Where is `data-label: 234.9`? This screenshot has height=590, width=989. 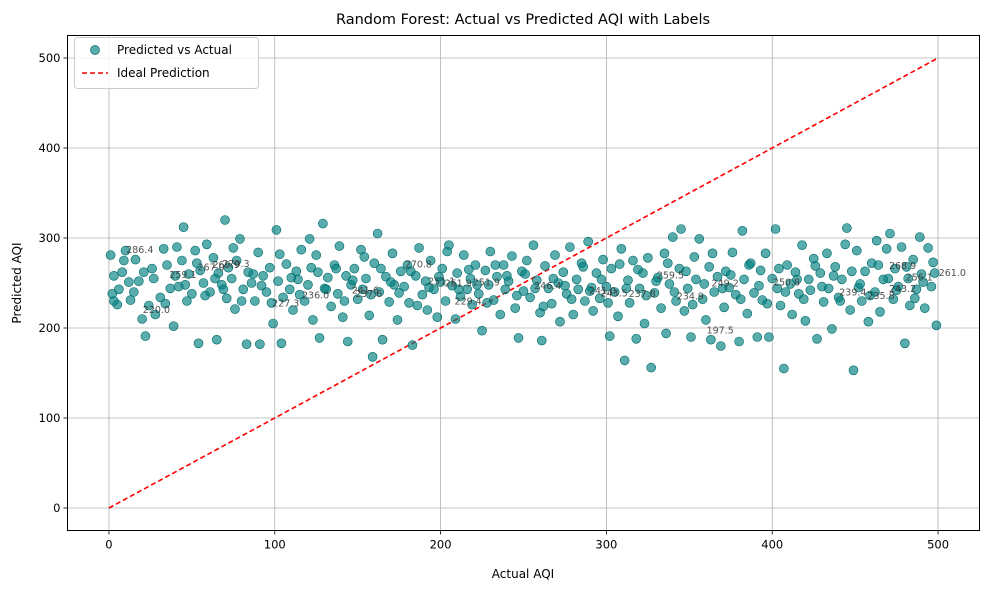
data-label: 234.9 is located at coordinates (690, 297).